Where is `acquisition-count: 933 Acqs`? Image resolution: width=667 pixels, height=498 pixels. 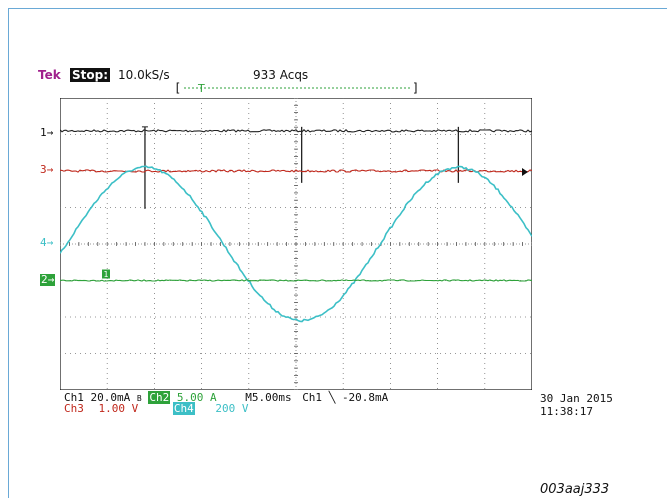 acquisition-count: 933 Acqs is located at coordinates (281, 75).